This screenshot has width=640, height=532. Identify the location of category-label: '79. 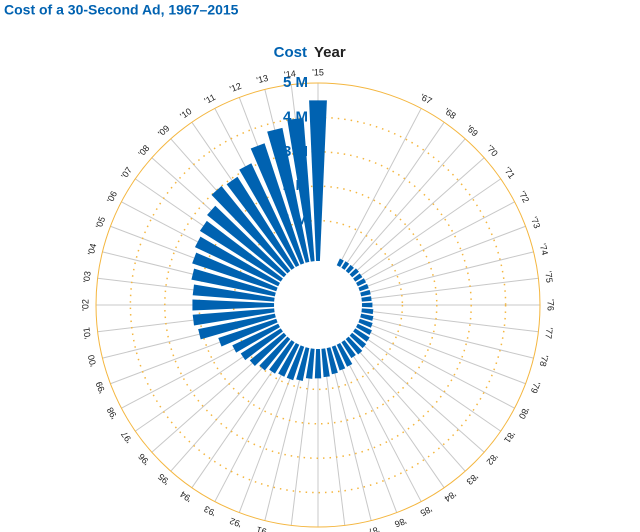
(536, 387).